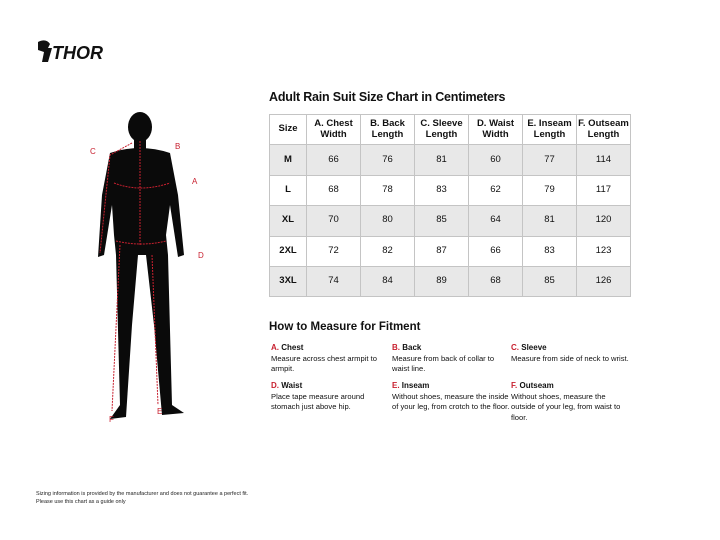 Image resolution: width=720 pixels, height=540 pixels. What do you see at coordinates (514, 385) in the screenshot?
I see `tip-letter: F.` at bounding box center [514, 385].